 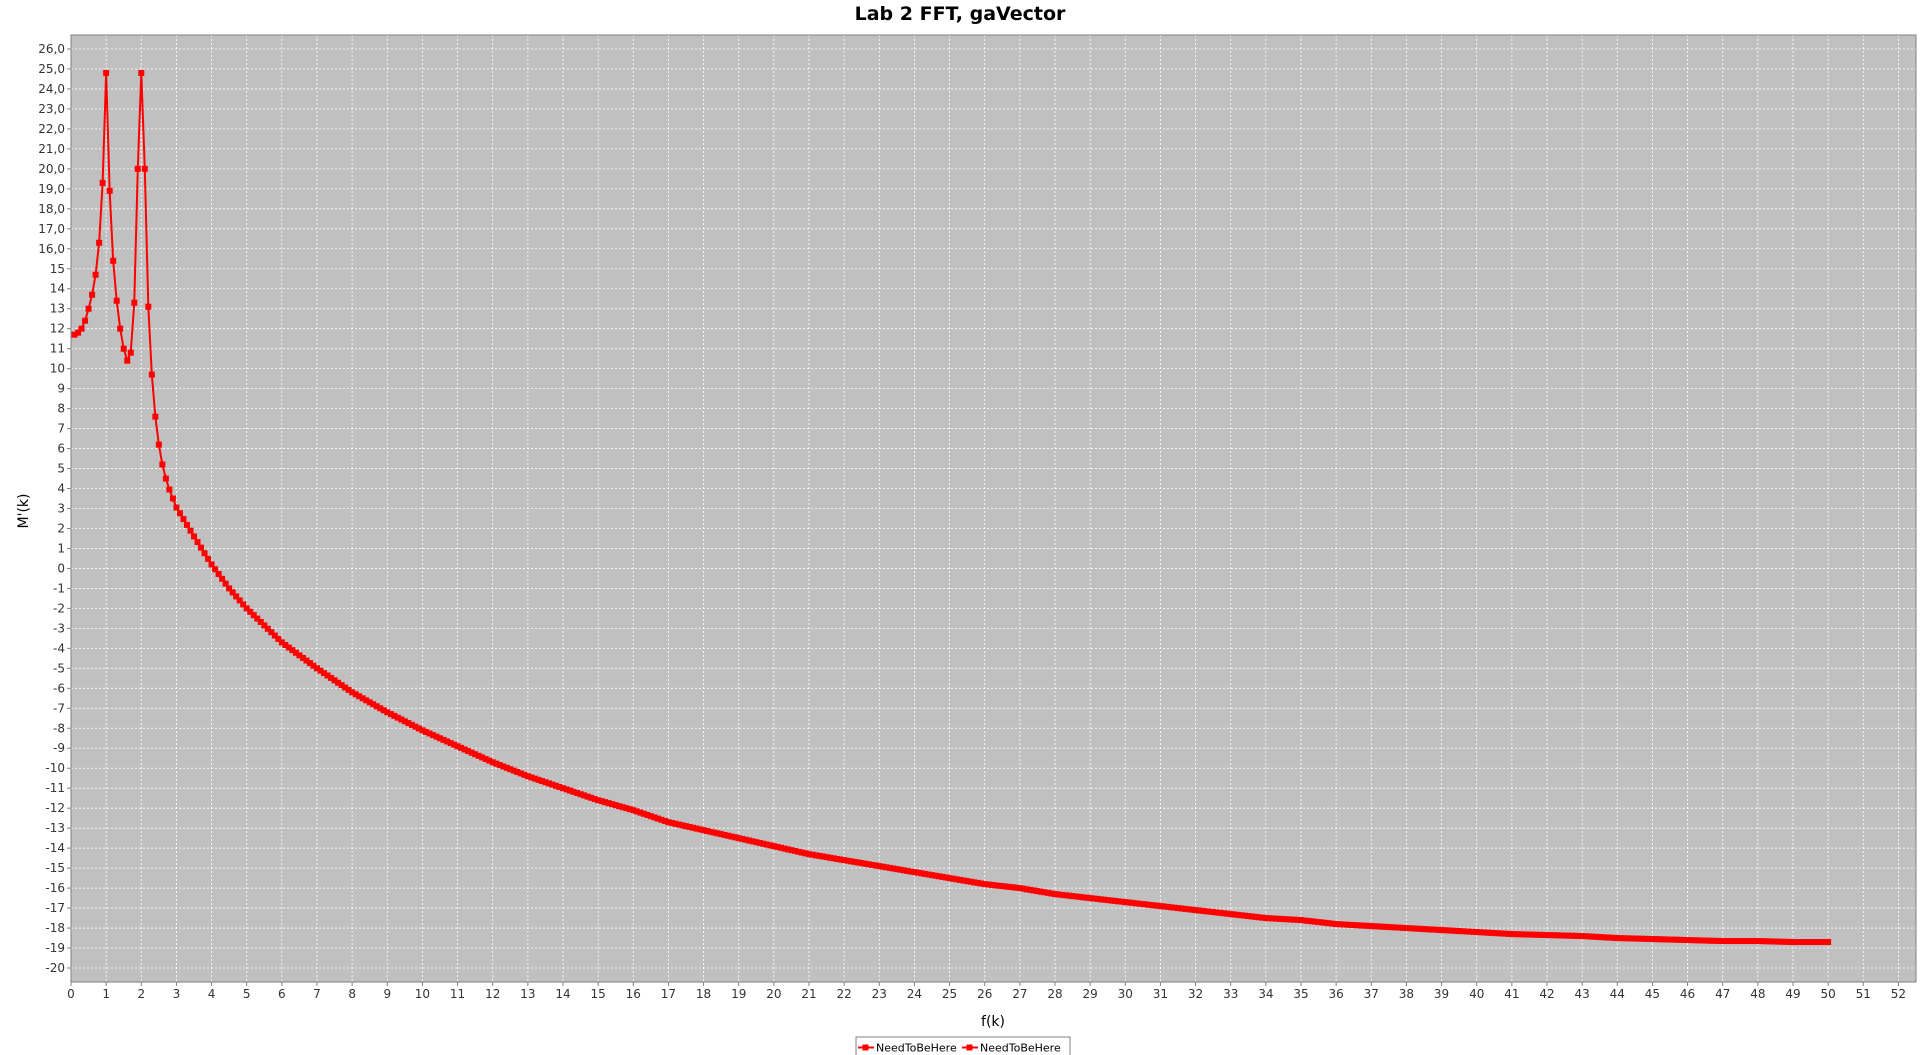 What do you see at coordinates (773, 994) in the screenshot?
I see `x-tick-label: 20` at bounding box center [773, 994].